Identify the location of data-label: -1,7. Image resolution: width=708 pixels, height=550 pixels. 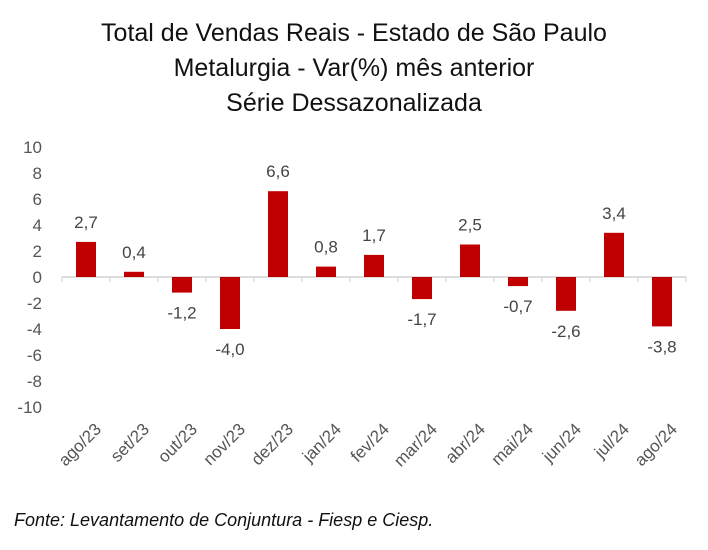
(421, 319).